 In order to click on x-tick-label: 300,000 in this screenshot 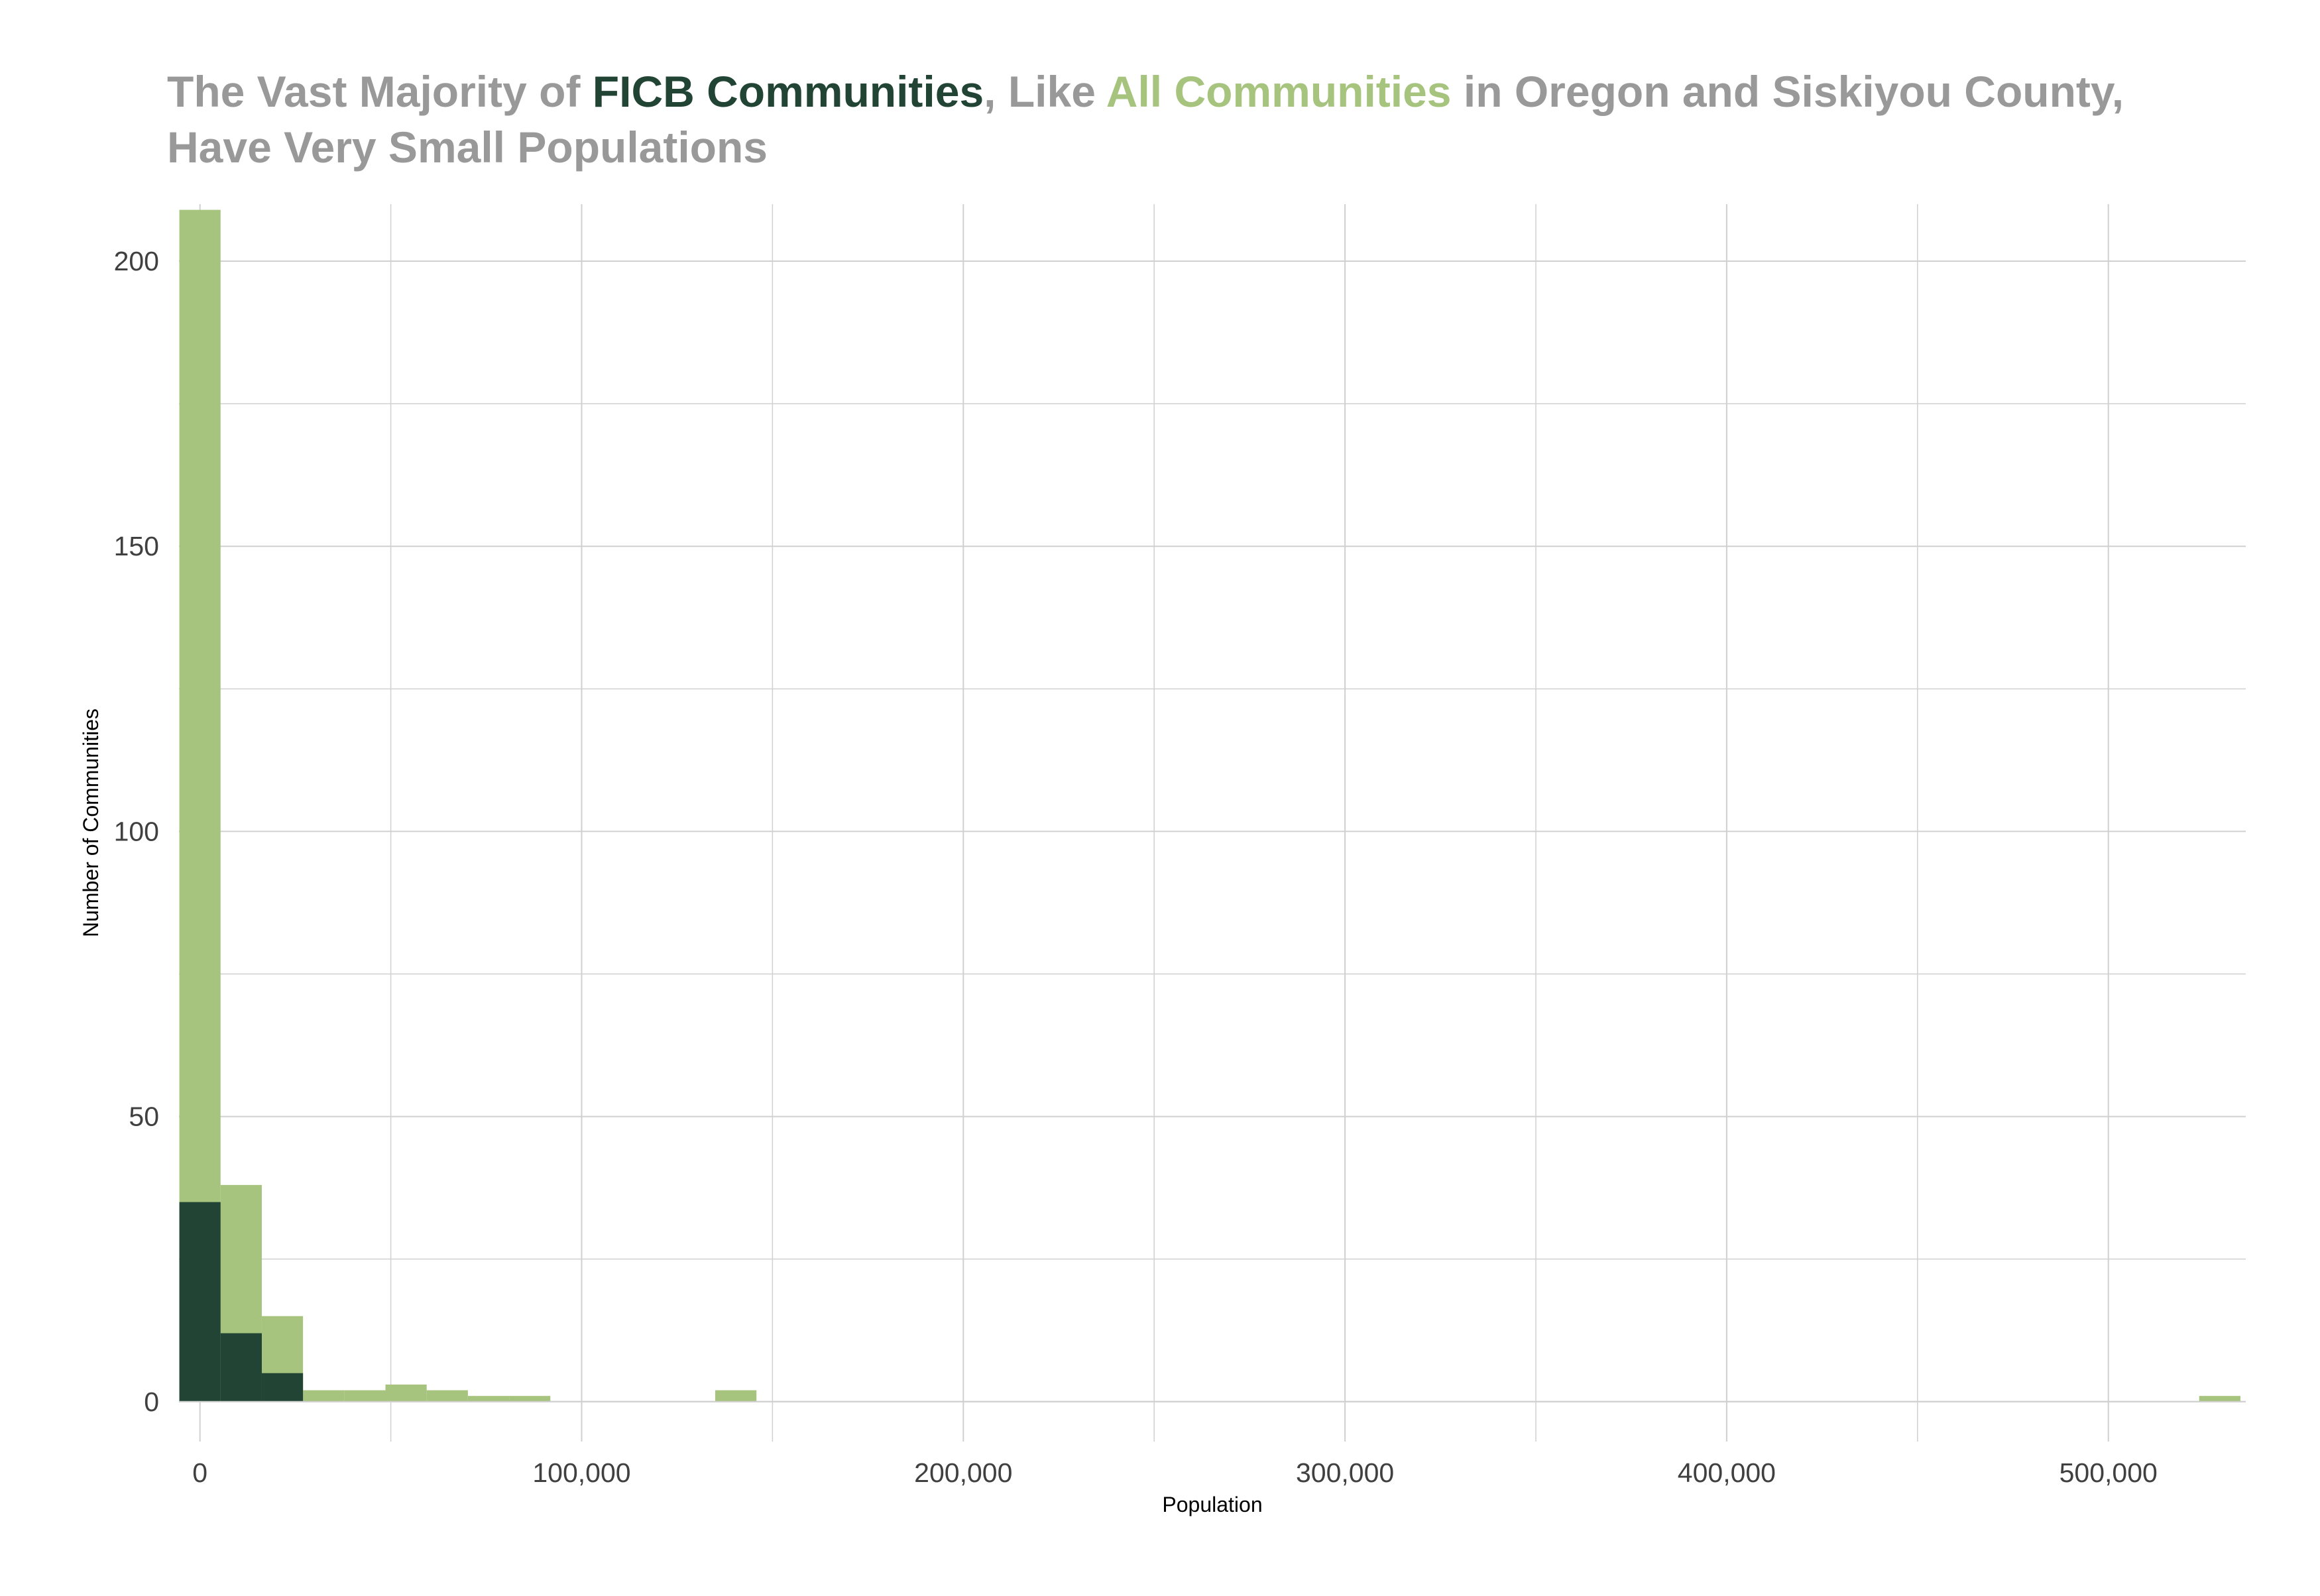, I will do `click(1345, 1472)`.